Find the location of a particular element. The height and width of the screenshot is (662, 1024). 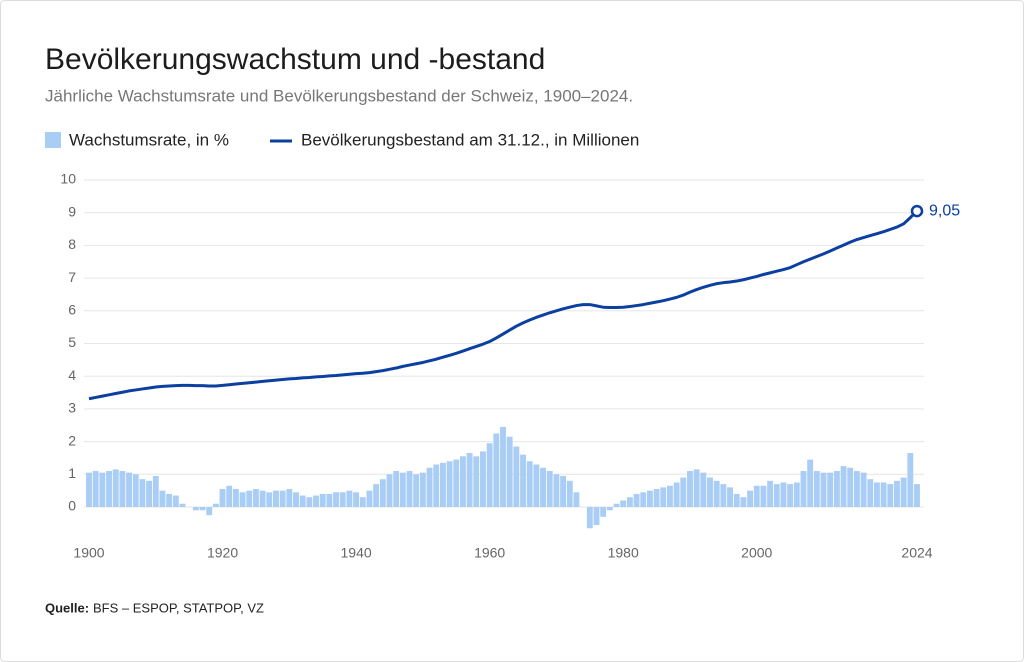

y-tick-label: 4 is located at coordinates (72, 375).